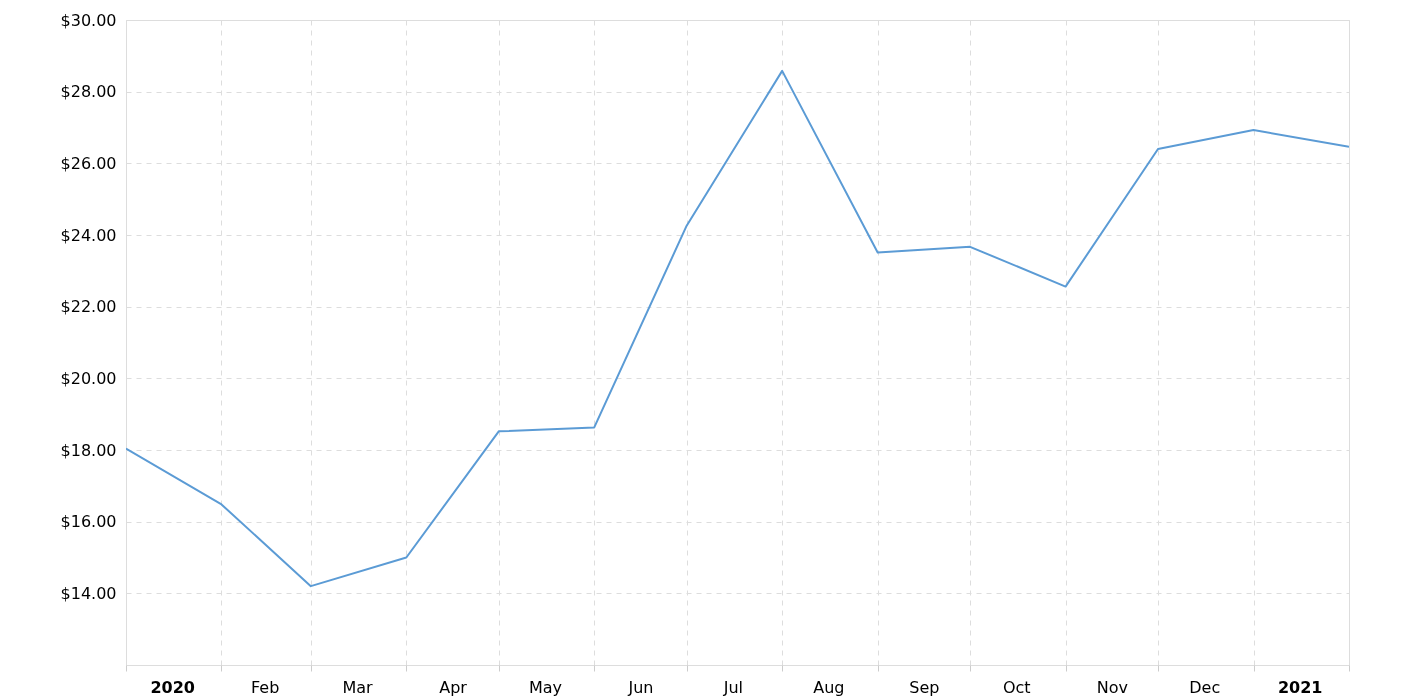 The image size is (1415, 700). What do you see at coordinates (88, 235) in the screenshot?
I see `y-tick-label: $24.00` at bounding box center [88, 235].